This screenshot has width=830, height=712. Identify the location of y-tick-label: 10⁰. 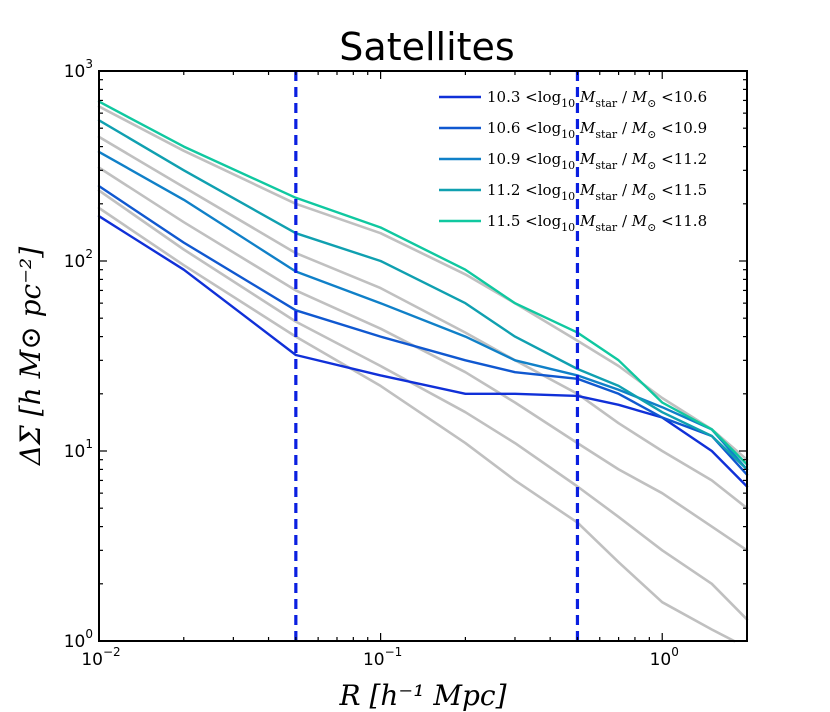
(78, 639).